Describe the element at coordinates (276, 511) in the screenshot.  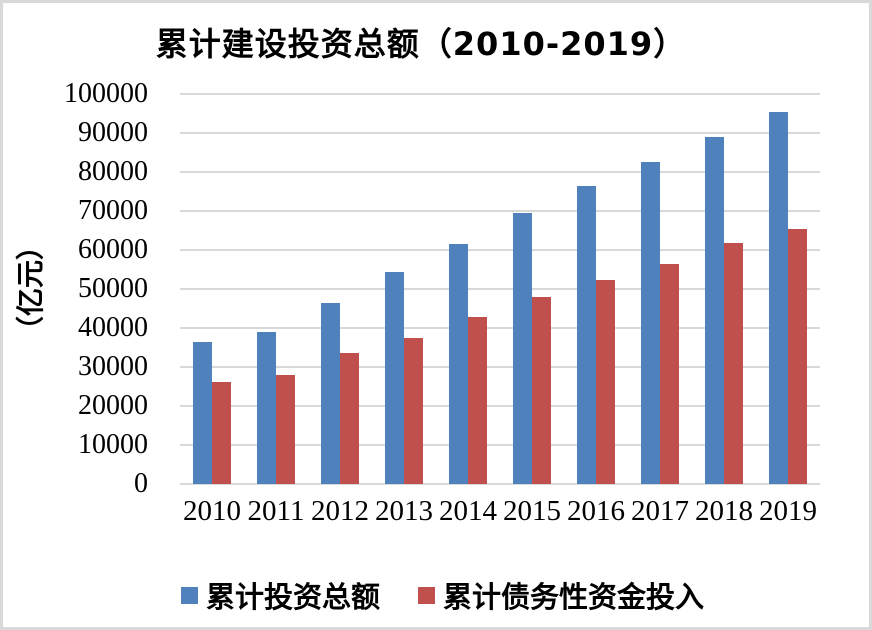
I see `x-tick-label-2011: 2011` at that location.